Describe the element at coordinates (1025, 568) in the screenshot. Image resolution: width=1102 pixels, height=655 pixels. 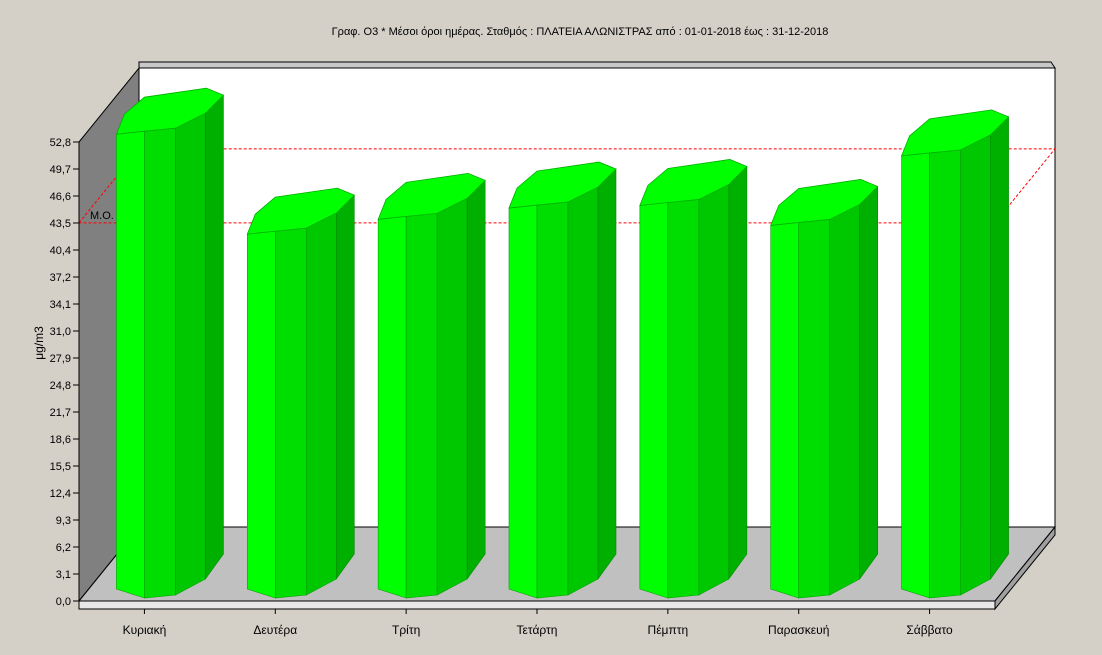
I see `floor-right-edge` at that location.